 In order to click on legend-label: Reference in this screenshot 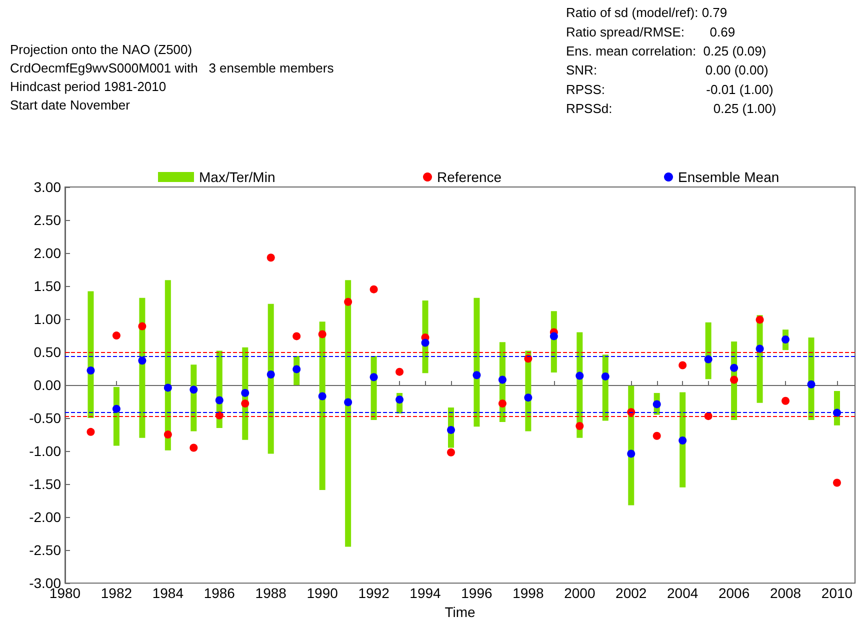, I will do `click(469, 177)`.